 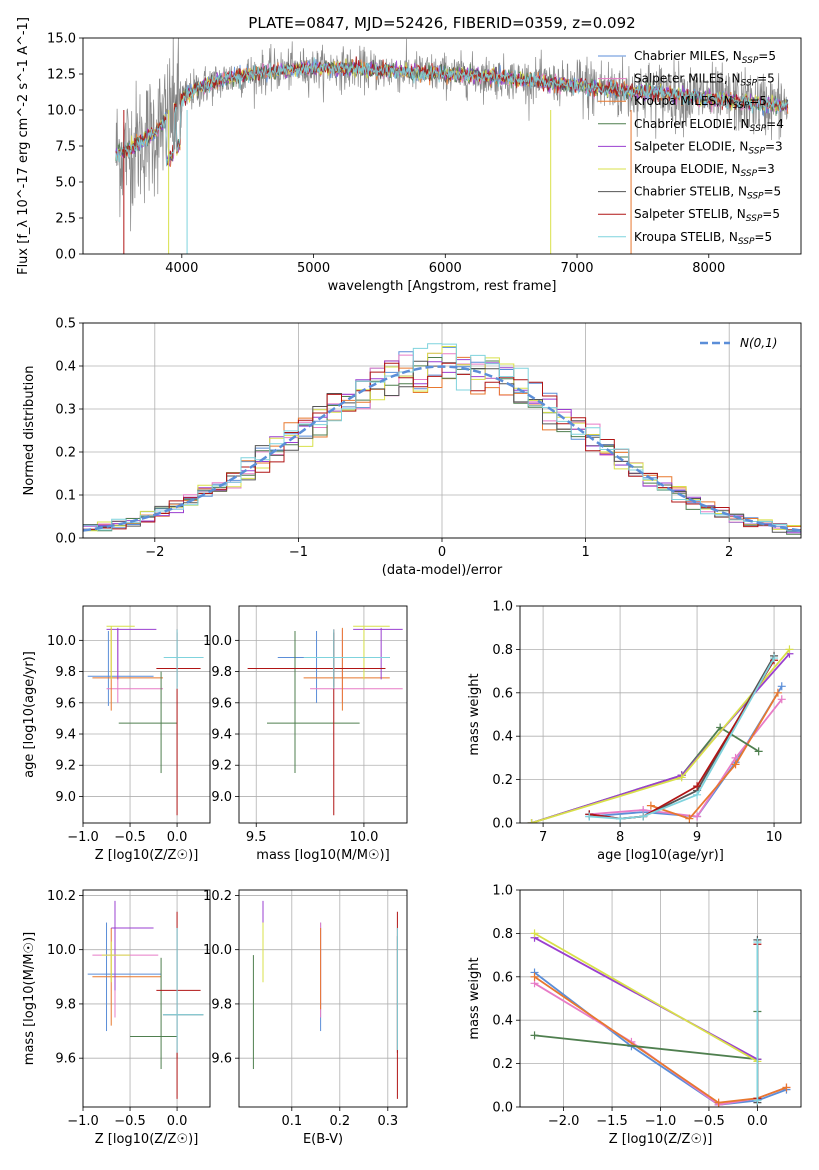 I want to click on y-tick-label: 0.5, so click(x=65, y=324).